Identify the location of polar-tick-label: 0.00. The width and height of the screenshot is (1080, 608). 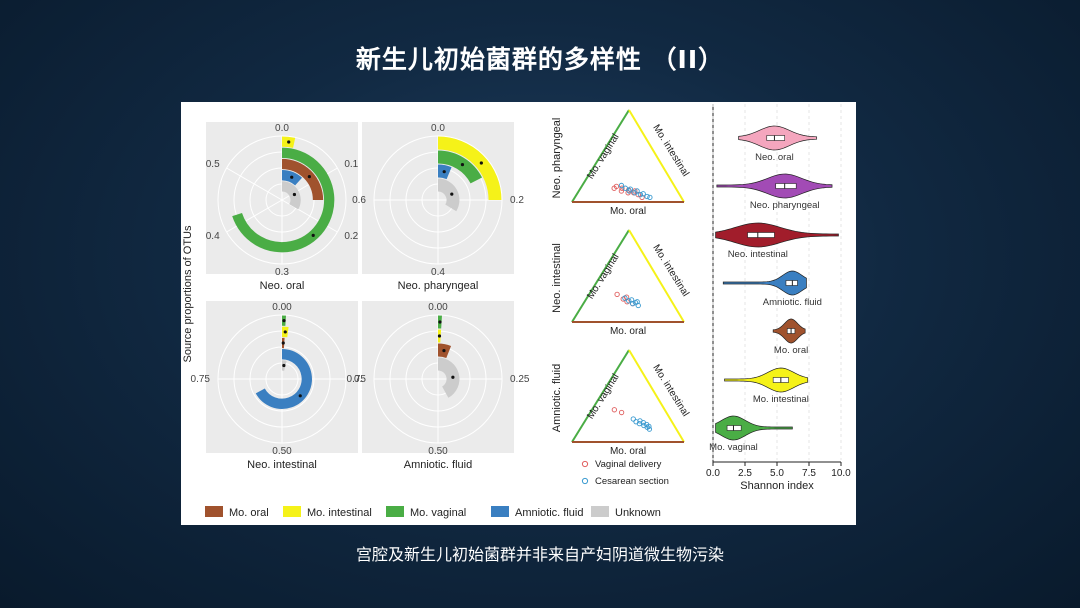
(438, 307).